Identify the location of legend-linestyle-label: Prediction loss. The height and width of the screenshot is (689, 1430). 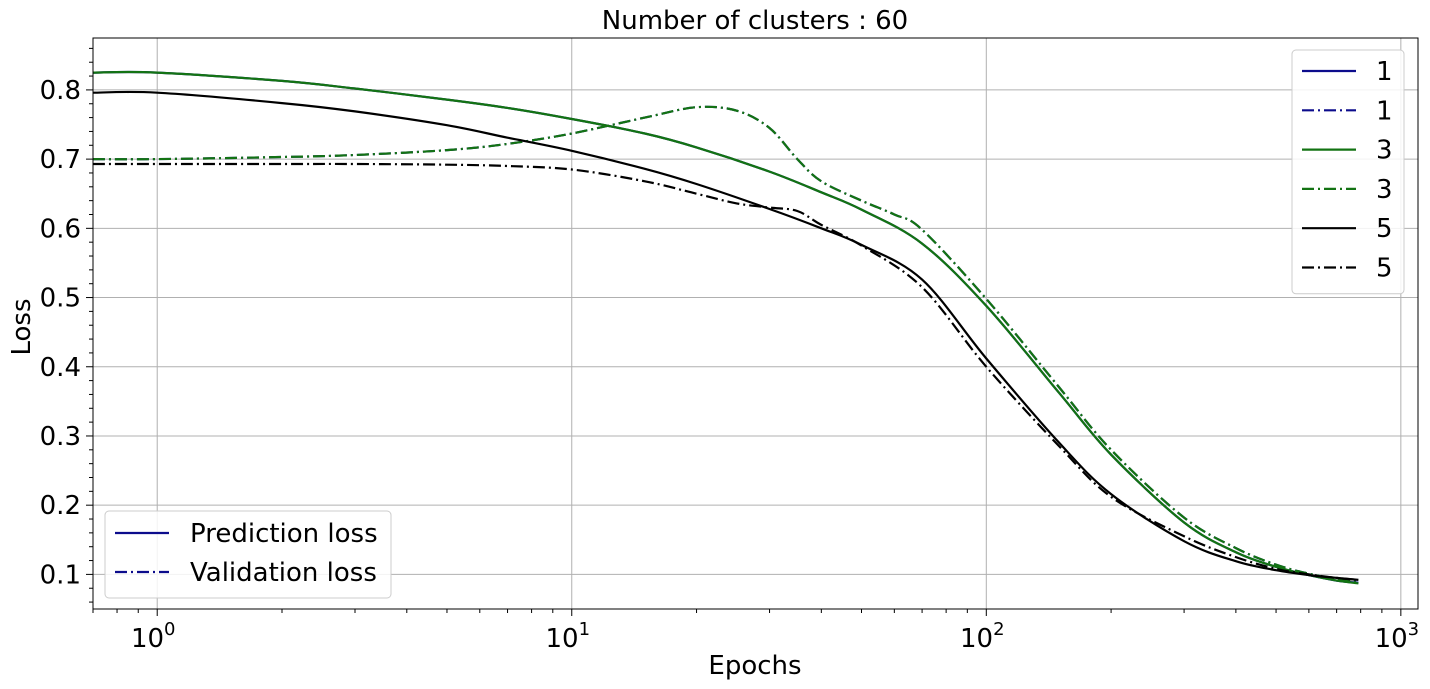
(284, 534).